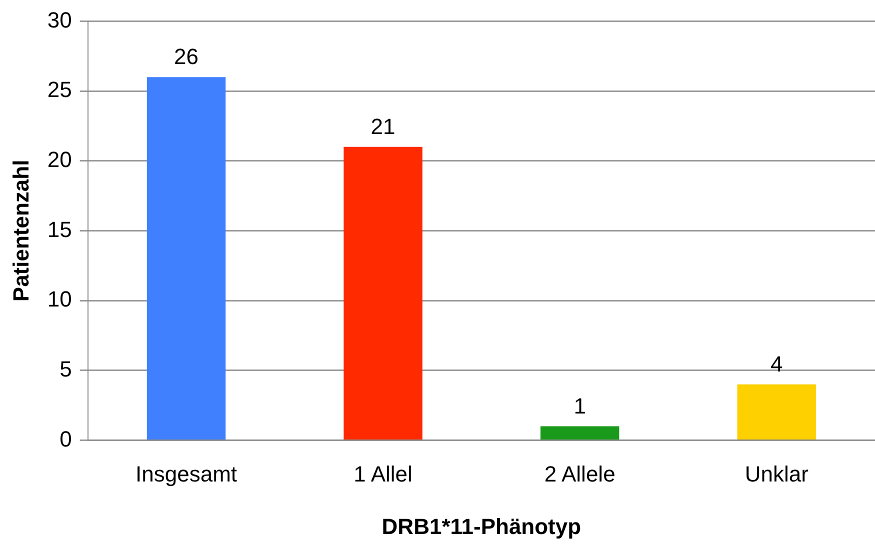  What do you see at coordinates (59, 89) in the screenshot?
I see `y-tick-label: 25` at bounding box center [59, 89].